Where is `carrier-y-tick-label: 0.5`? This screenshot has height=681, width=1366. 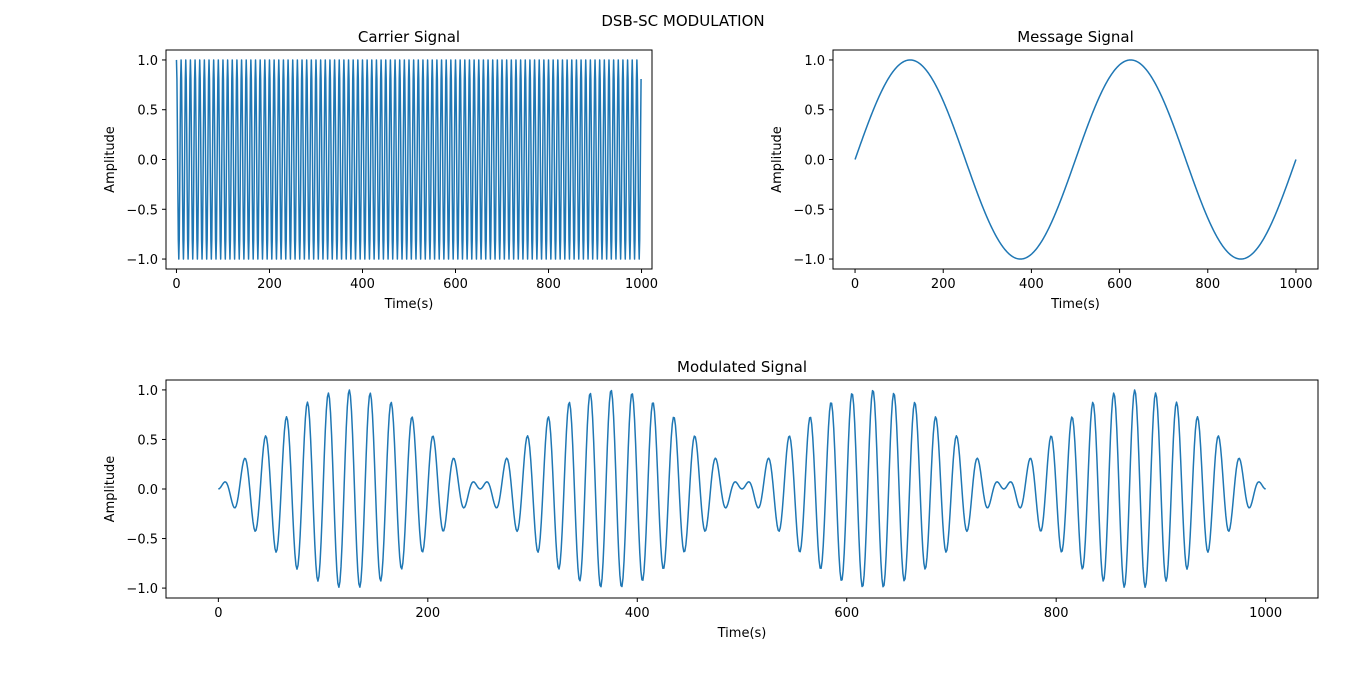
carrier-y-tick-label: 0.5 is located at coordinates (147, 111).